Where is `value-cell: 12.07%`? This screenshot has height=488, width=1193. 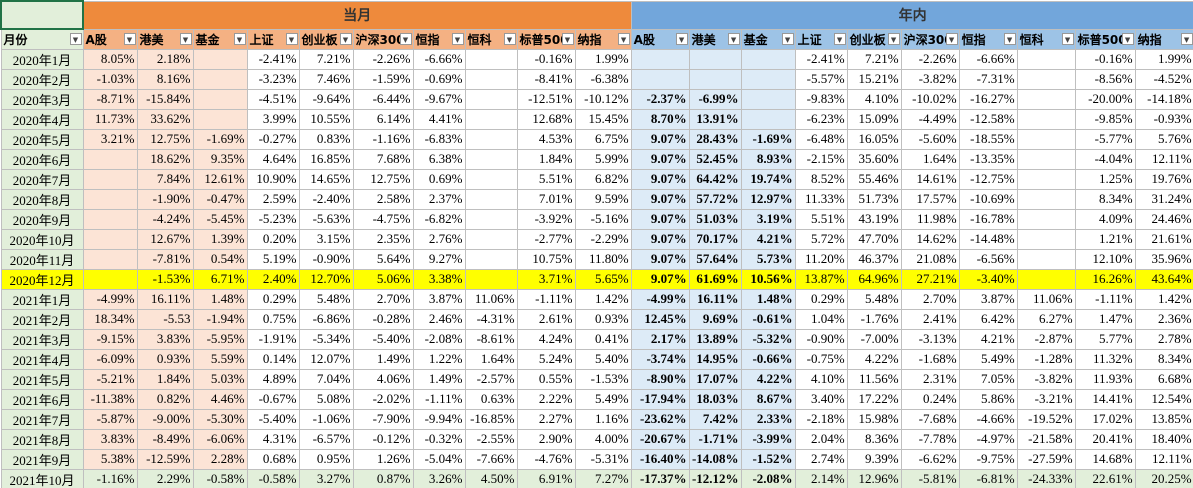
value-cell: 12.07% is located at coordinates (326, 359).